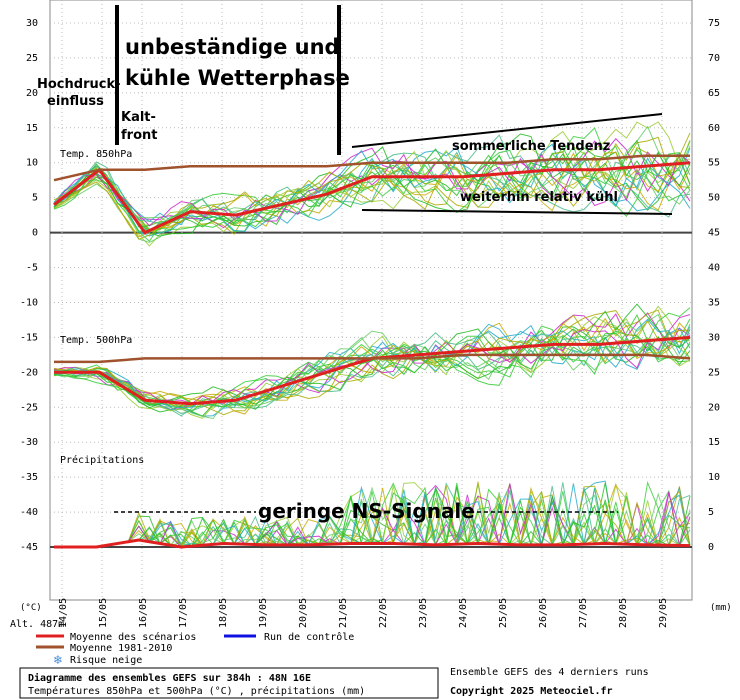  What do you see at coordinates (714, 93) in the screenshot?
I see `right-tick-label: 65` at bounding box center [714, 93].